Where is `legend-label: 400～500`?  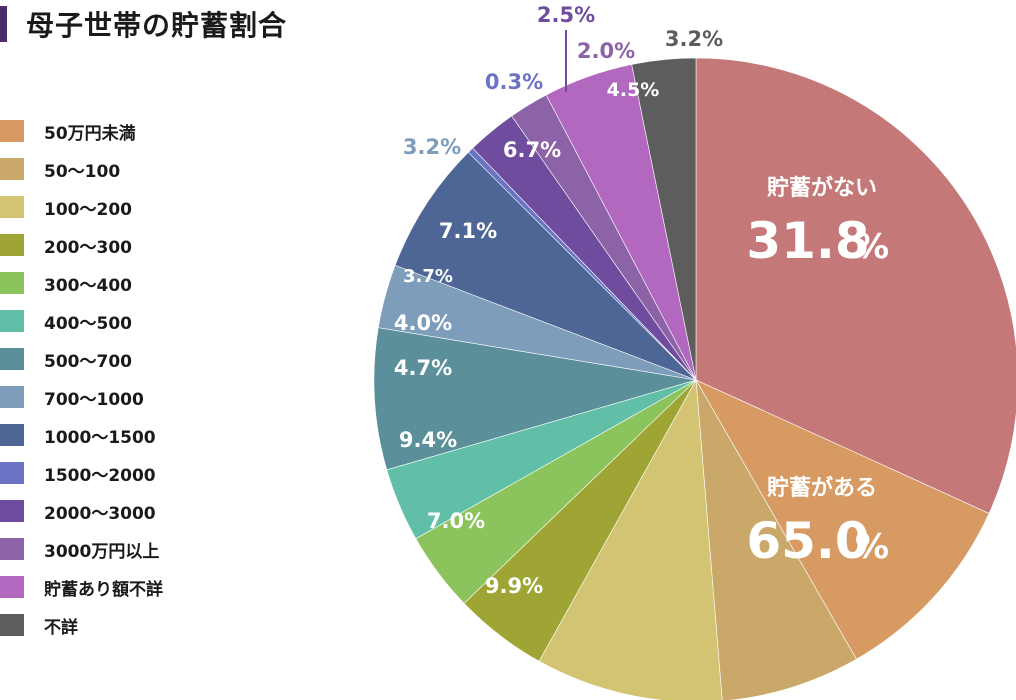
legend-label: 400～500 is located at coordinates (88, 323).